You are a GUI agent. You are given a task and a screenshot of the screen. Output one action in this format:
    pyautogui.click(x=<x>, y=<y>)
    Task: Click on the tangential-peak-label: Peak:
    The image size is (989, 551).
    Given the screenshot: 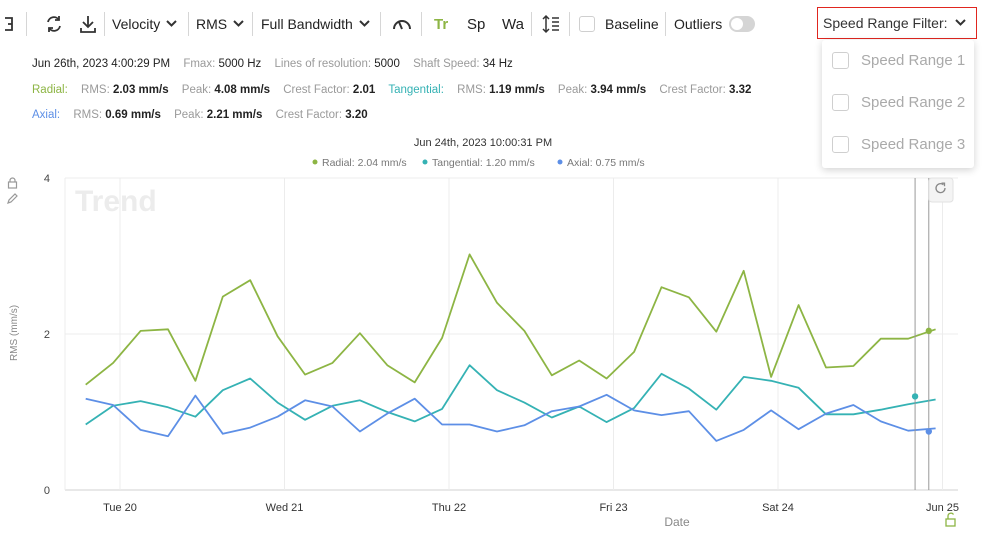 What is the action you would take?
    pyautogui.click(x=572, y=90)
    